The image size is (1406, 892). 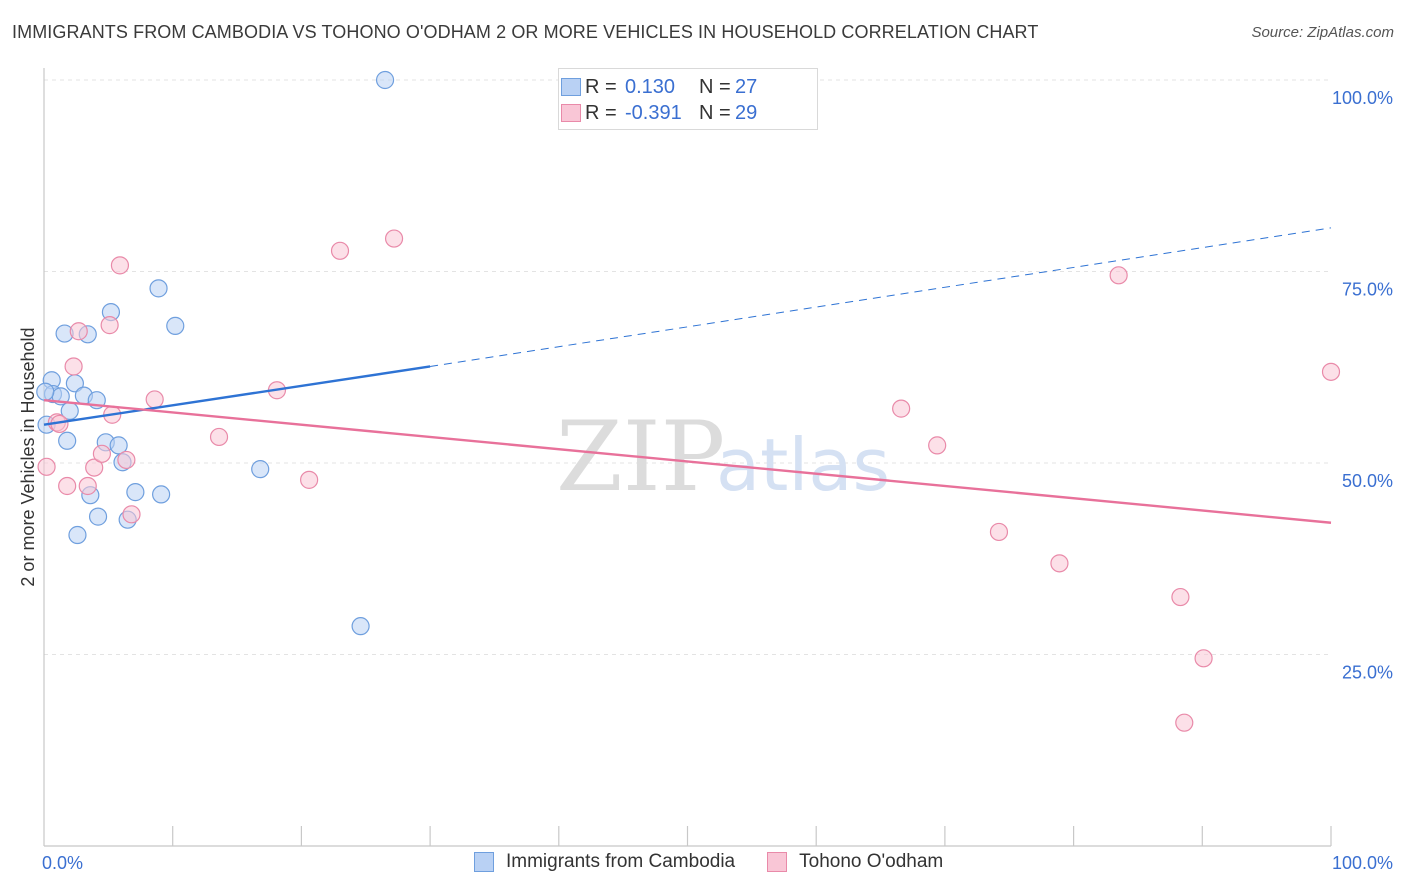 I want to click on y-tick-label: 50.0%, so click(x=1367, y=481).